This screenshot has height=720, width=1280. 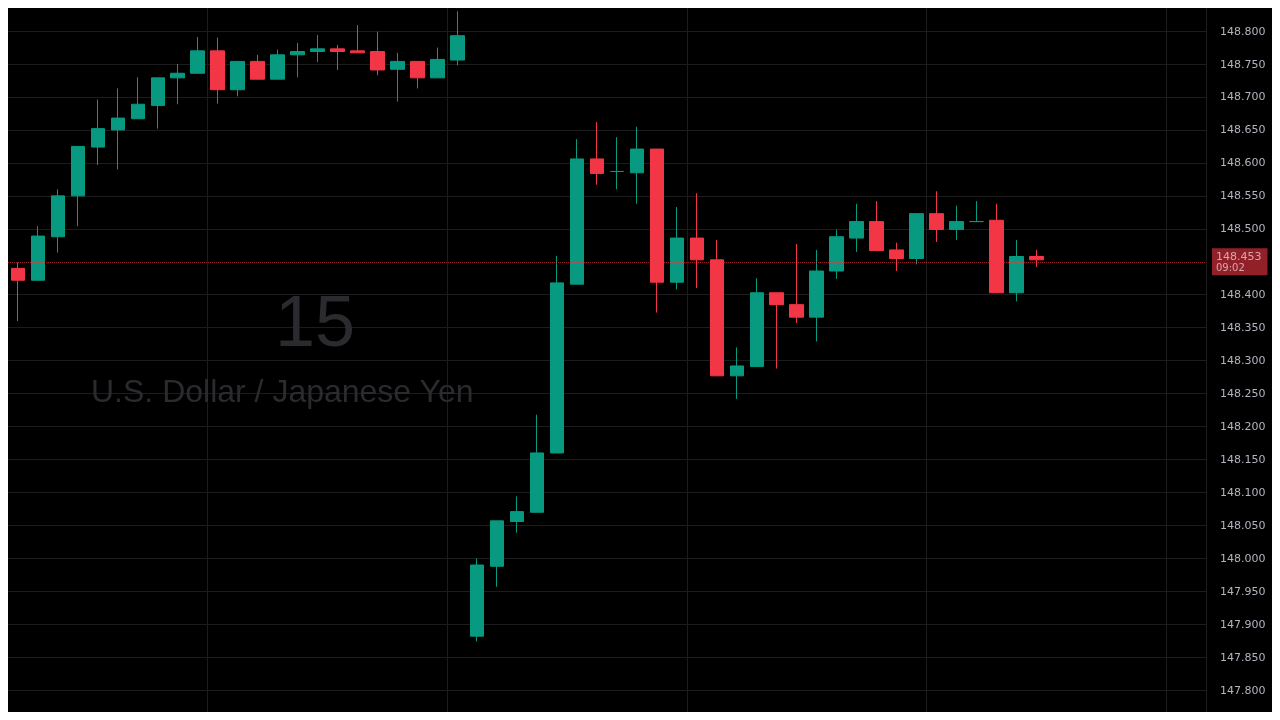 What do you see at coordinates (1243, 690) in the screenshot?
I see `y-tick-label: 147.800` at bounding box center [1243, 690].